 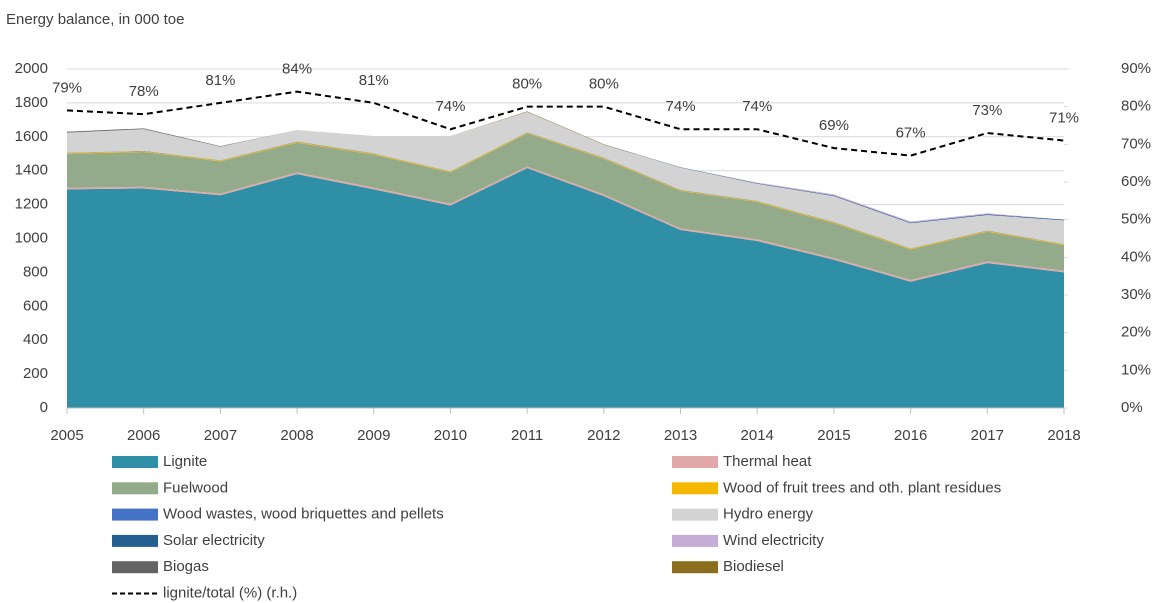 What do you see at coordinates (753, 566) in the screenshot?
I see `legend-label: Biodiesel` at bounding box center [753, 566].